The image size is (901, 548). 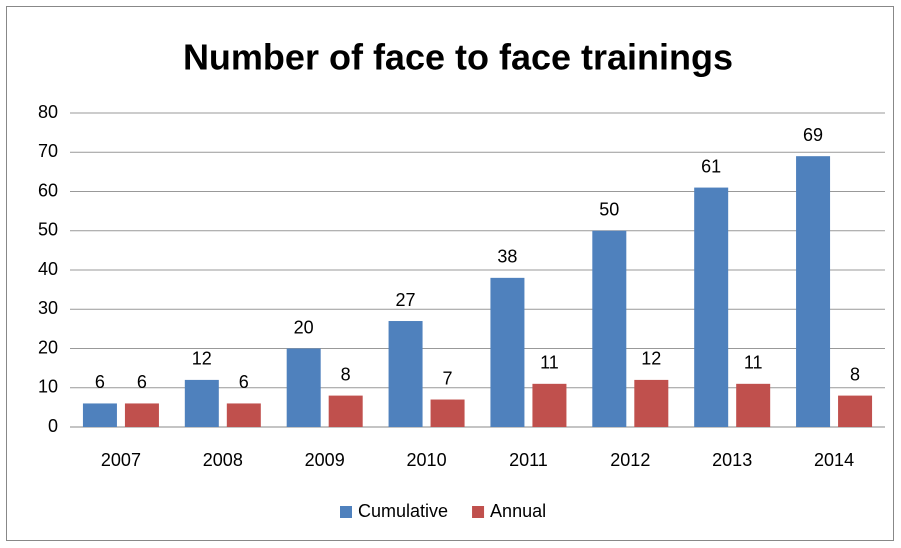 What do you see at coordinates (48, 112) in the screenshot?
I see `y-tick-label: 80` at bounding box center [48, 112].